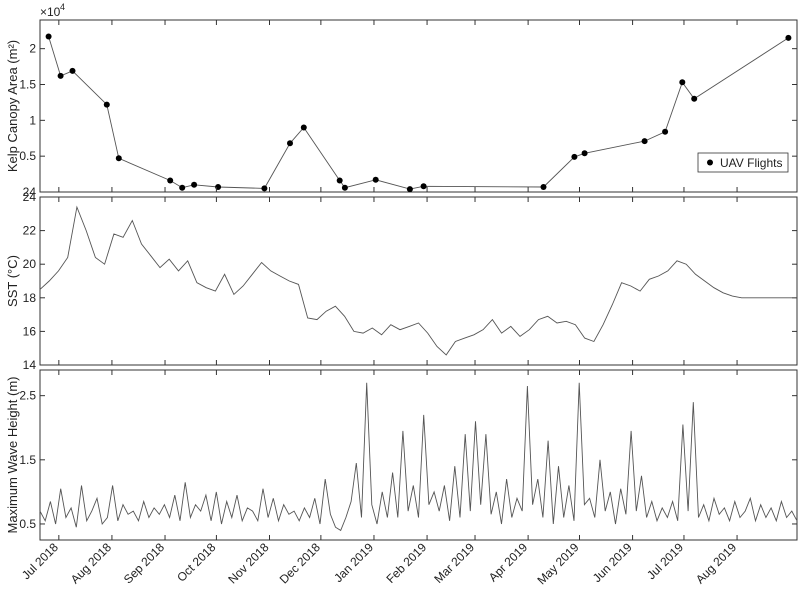  Describe the element at coordinates (30, 231) in the screenshot. I see `y-tick-label: 22` at that location.